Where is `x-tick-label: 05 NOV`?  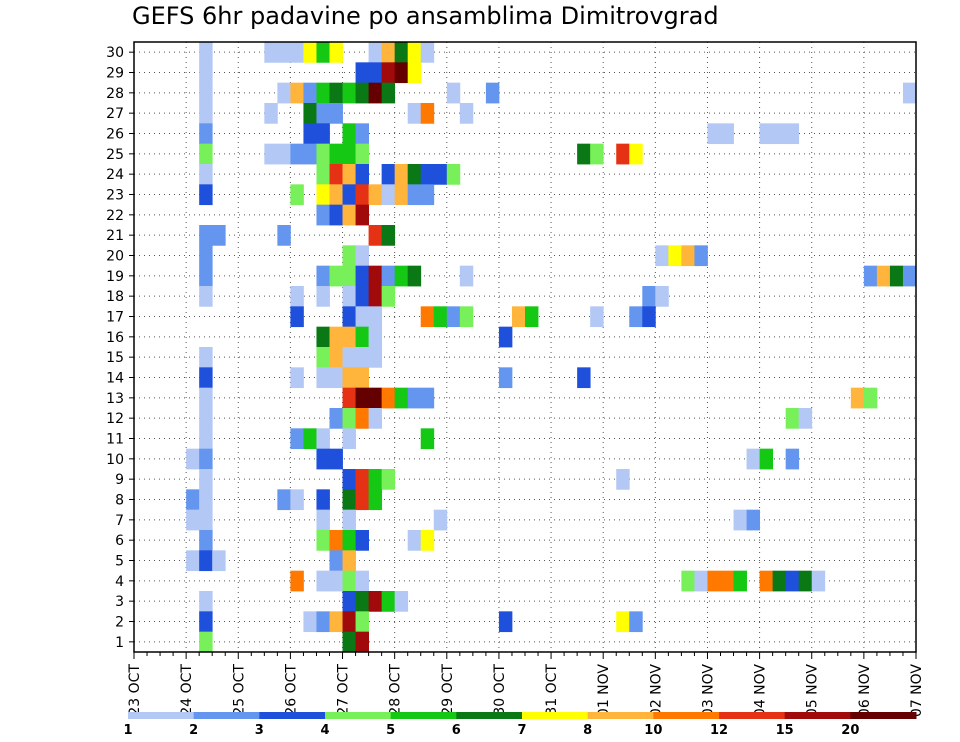
x-tick-label: 05 NOV is located at coordinates (813, 691).